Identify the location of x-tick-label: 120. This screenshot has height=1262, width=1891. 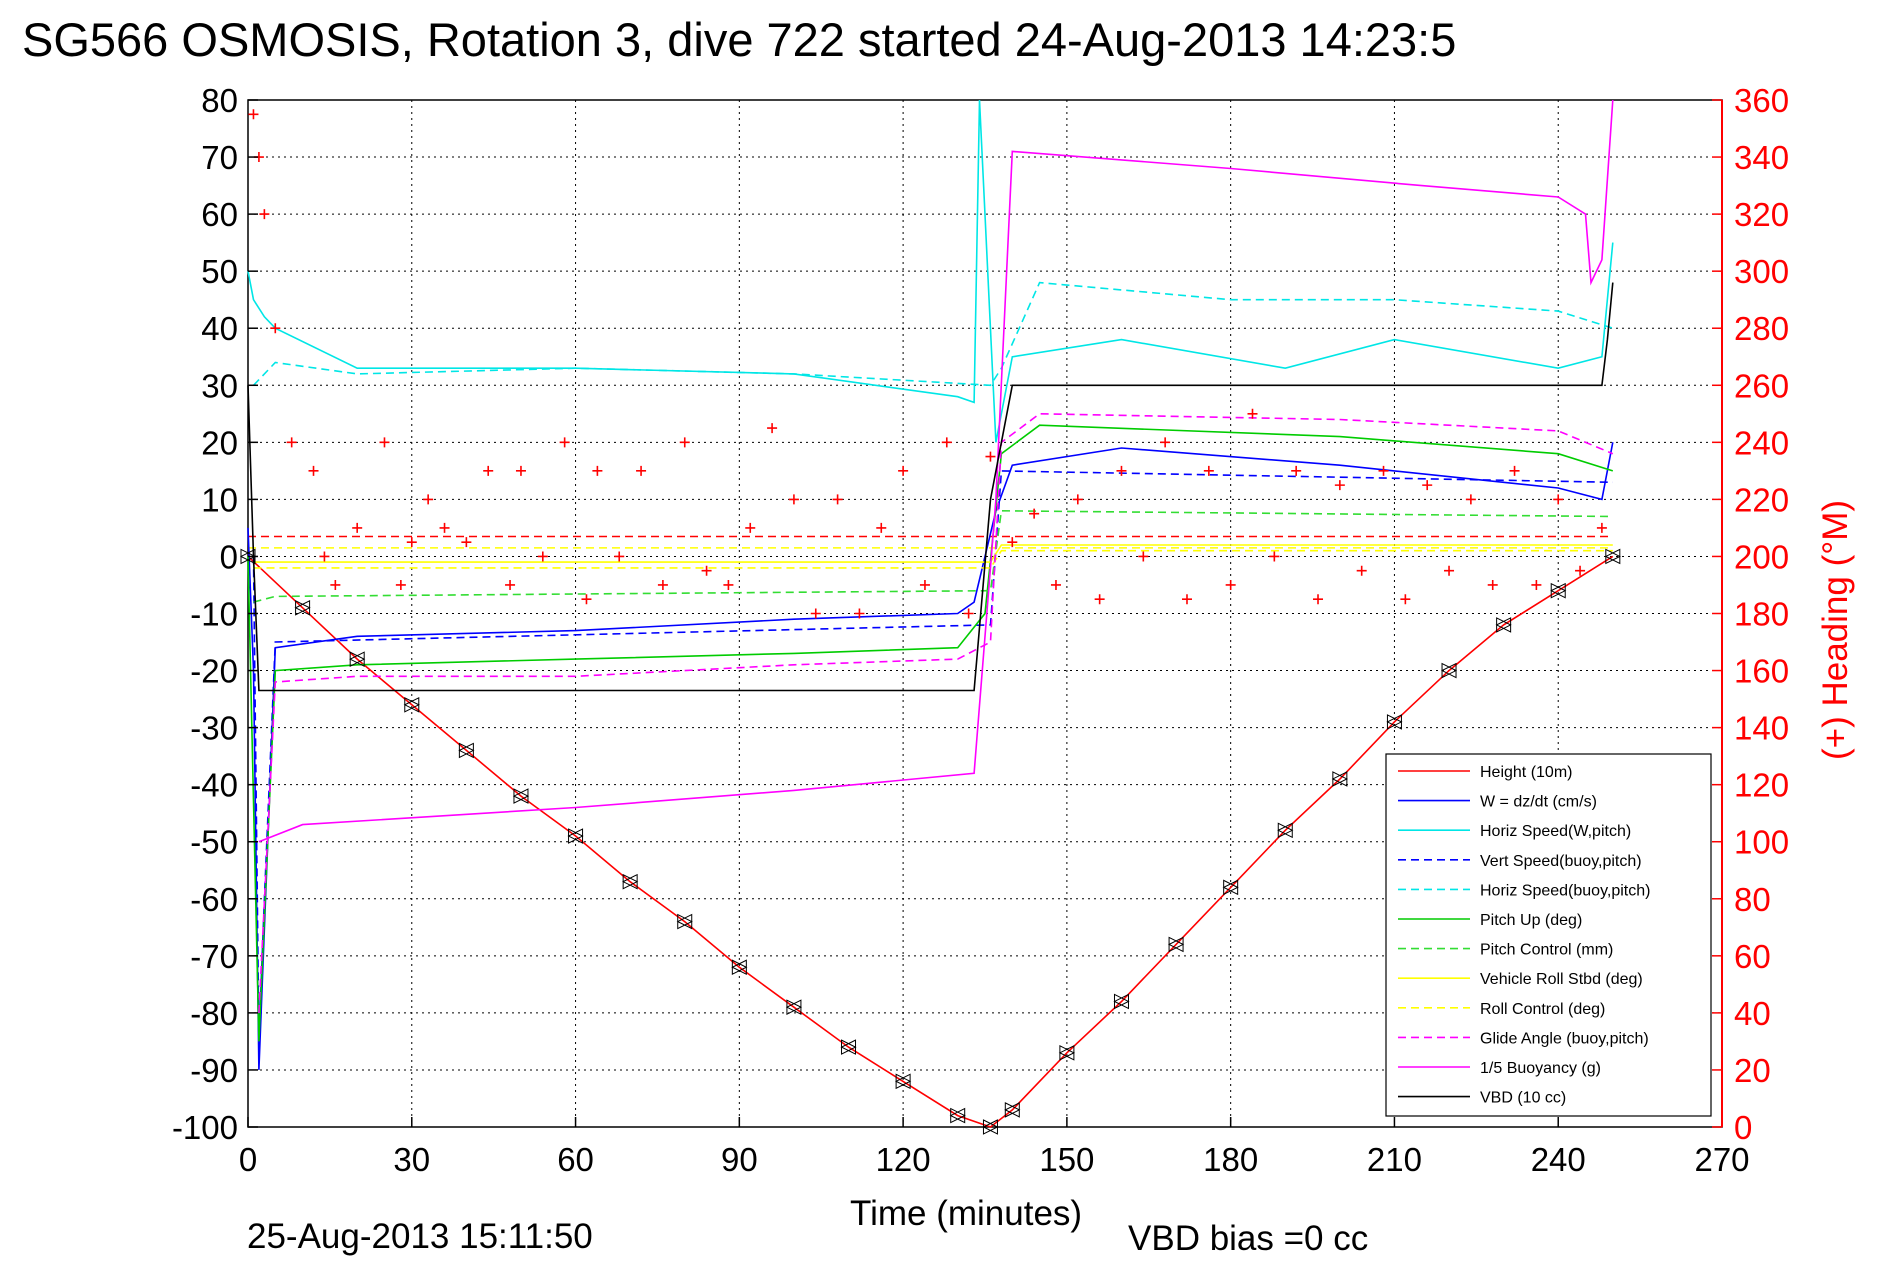
(903, 1159).